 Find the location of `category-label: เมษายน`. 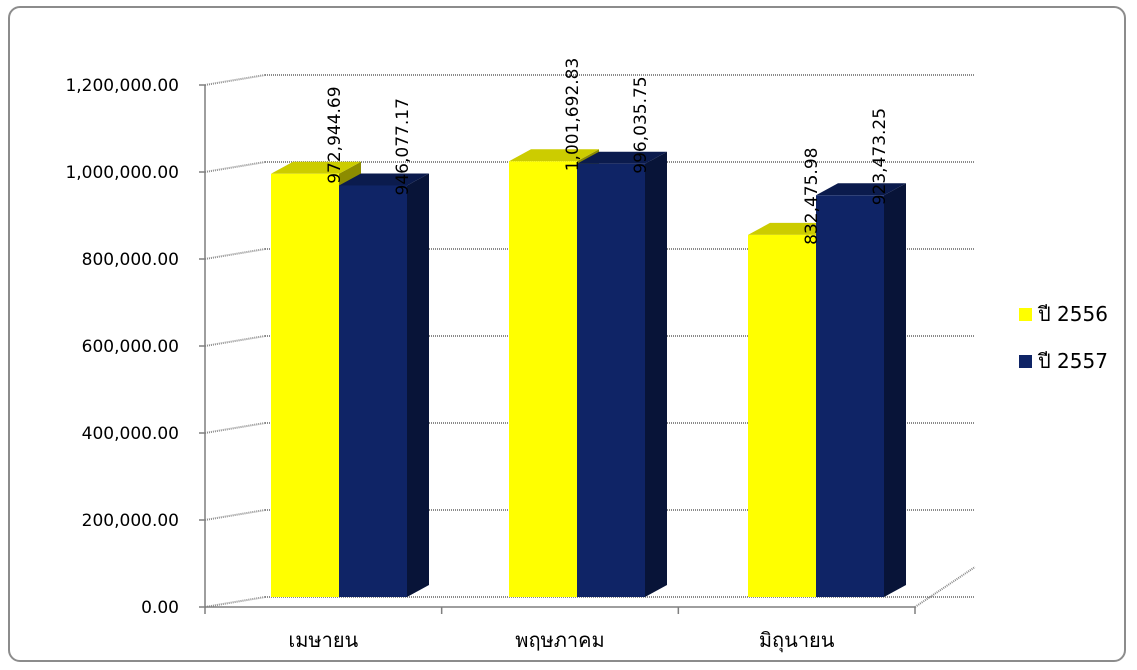

category-label: เมษายน is located at coordinates (323, 640).